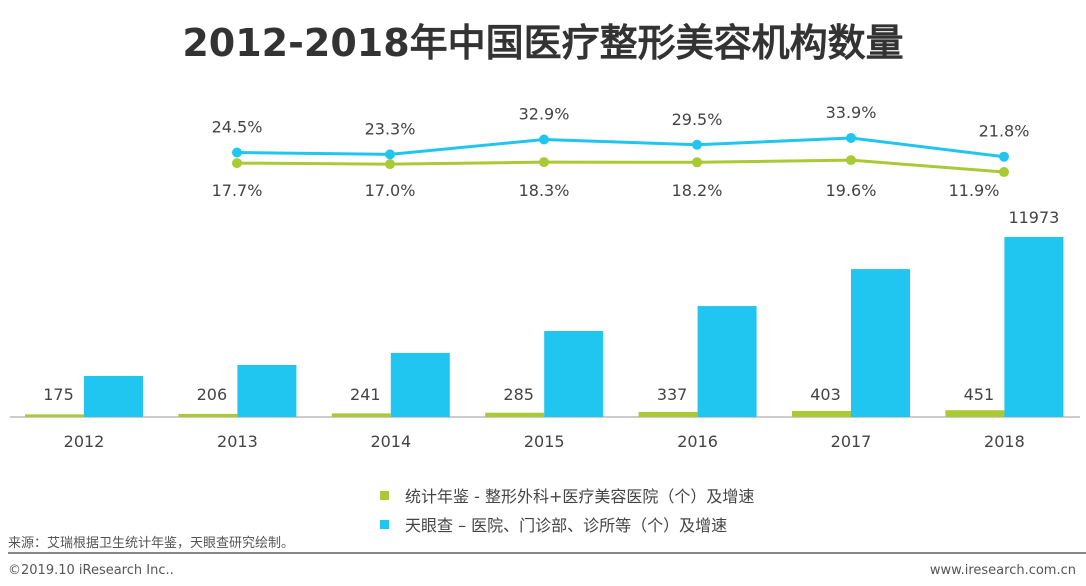  I want to click on x-tick-label: 2012, so click(84, 441).